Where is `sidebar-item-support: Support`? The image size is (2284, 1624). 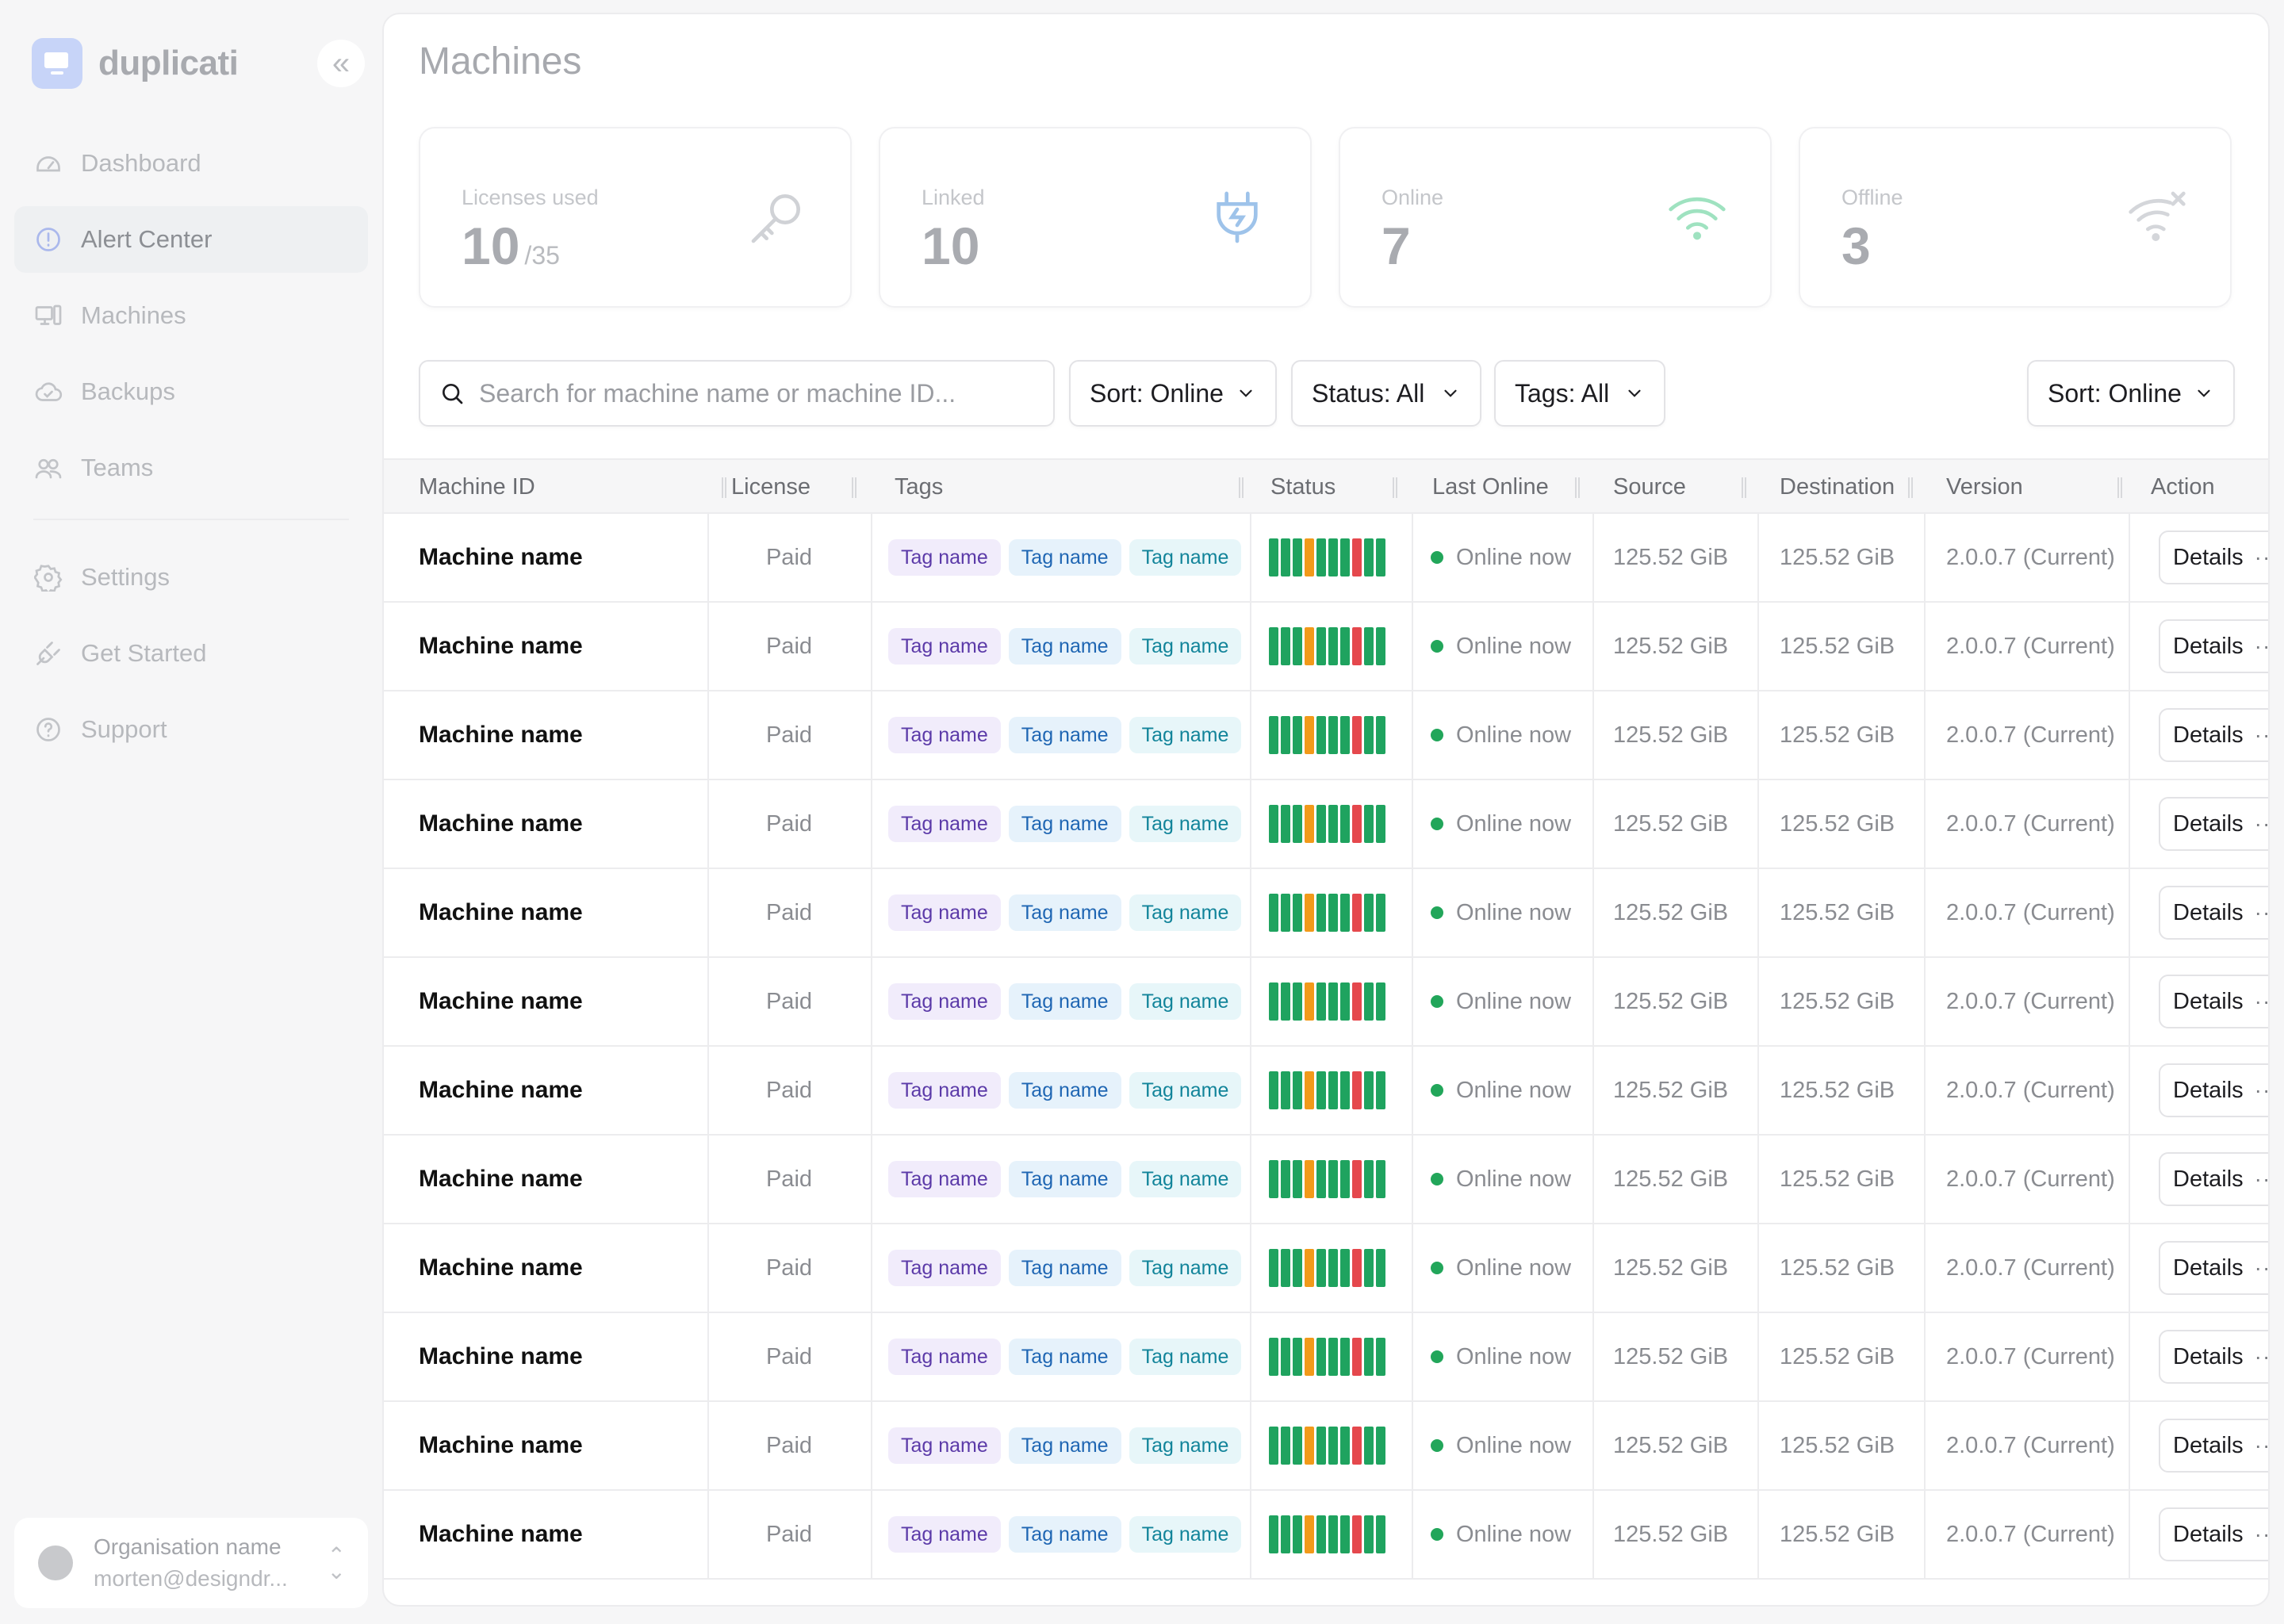
sidebar-item-support: Support is located at coordinates (191, 729).